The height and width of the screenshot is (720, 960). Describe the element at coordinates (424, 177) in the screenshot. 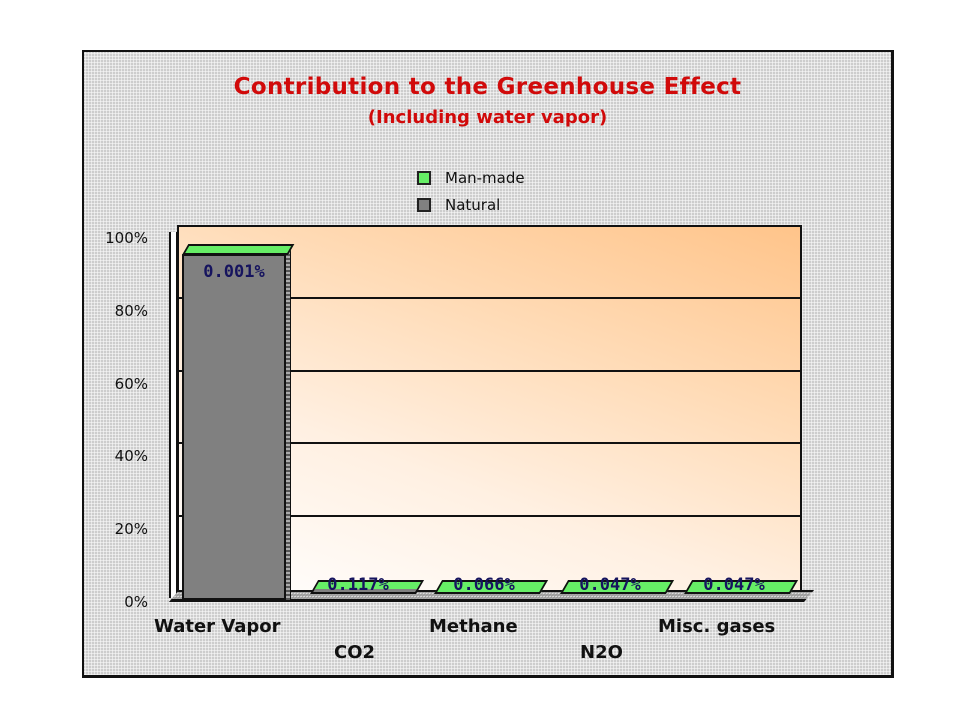

I see `manmade-swatch-icon` at that location.